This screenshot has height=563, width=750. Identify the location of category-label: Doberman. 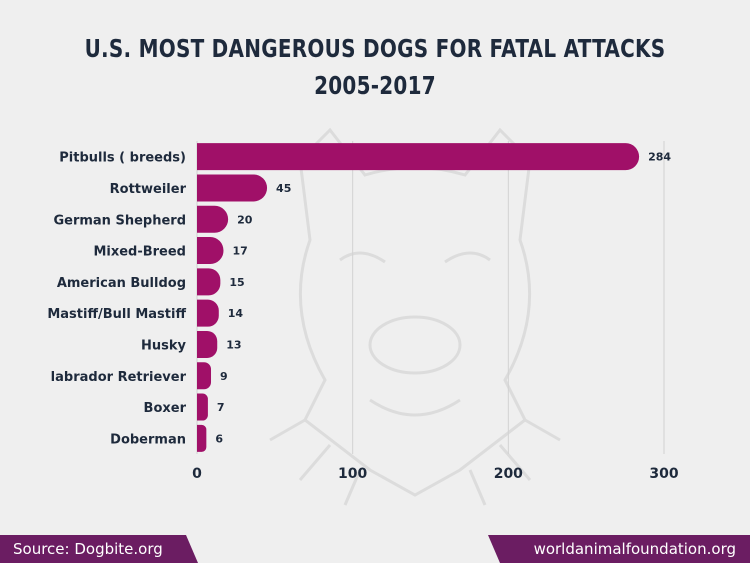
(148, 439).